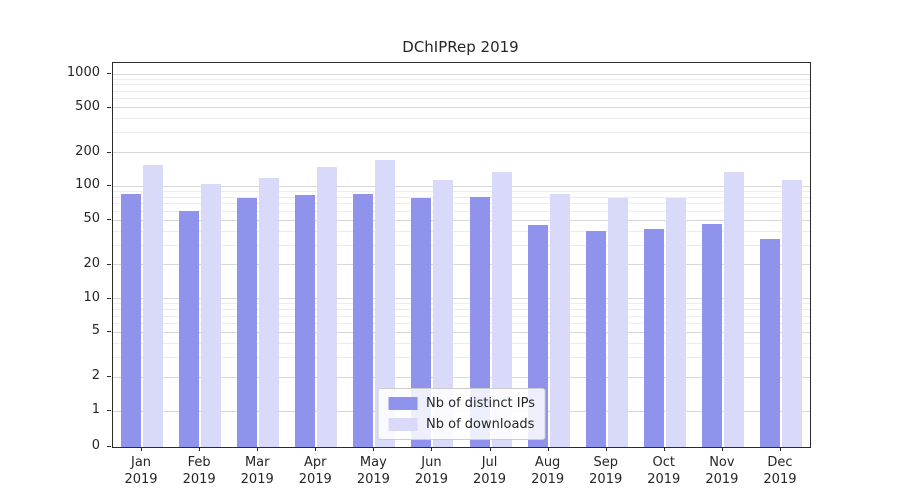 The width and height of the screenshot is (900, 500). What do you see at coordinates (141, 471) in the screenshot?
I see `x-tick-label: Jan 2019` at bounding box center [141, 471].